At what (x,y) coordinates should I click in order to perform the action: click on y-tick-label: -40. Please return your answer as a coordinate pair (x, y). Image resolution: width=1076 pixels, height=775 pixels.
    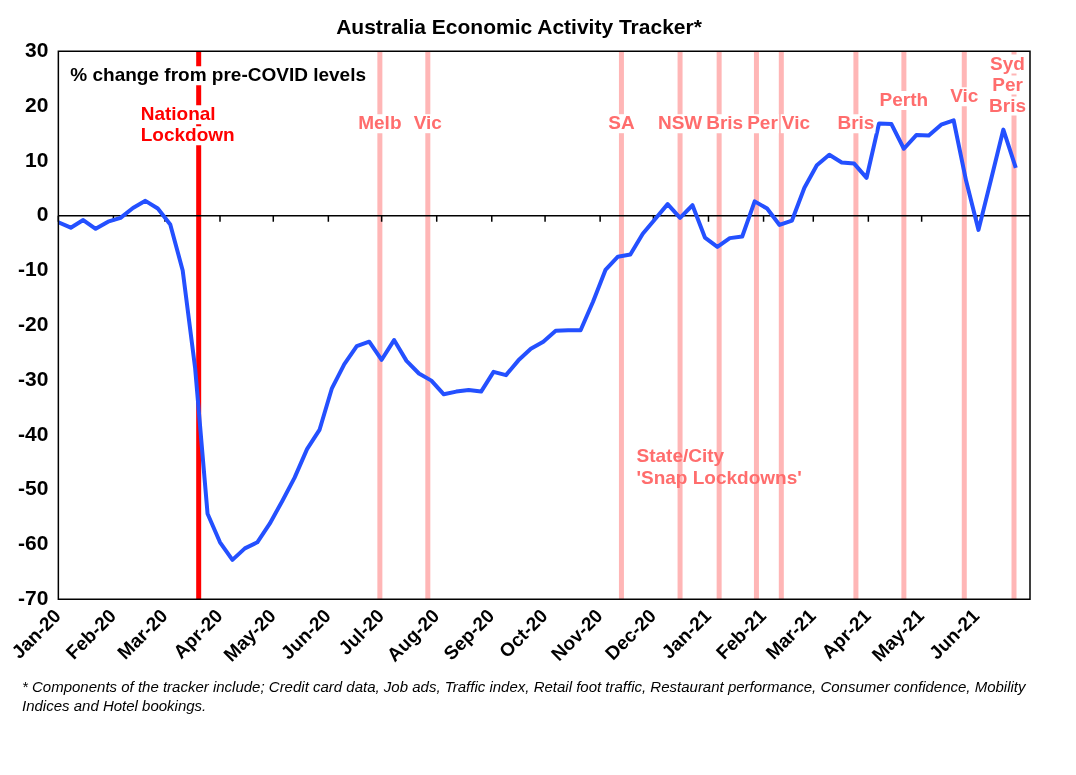
    Looking at the image, I should click on (33, 433).